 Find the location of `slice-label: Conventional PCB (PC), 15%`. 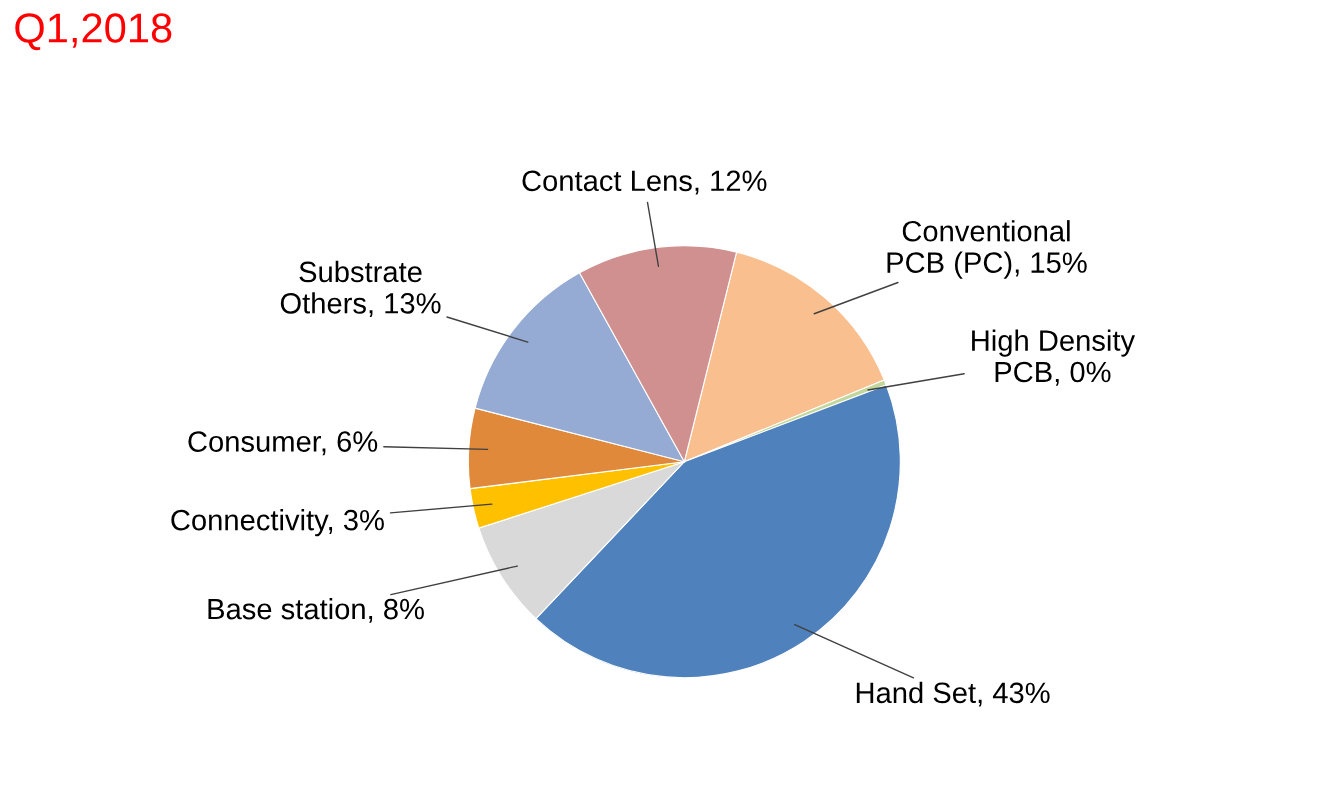

slice-label: Conventional PCB (PC), 15% is located at coordinates (987, 249).